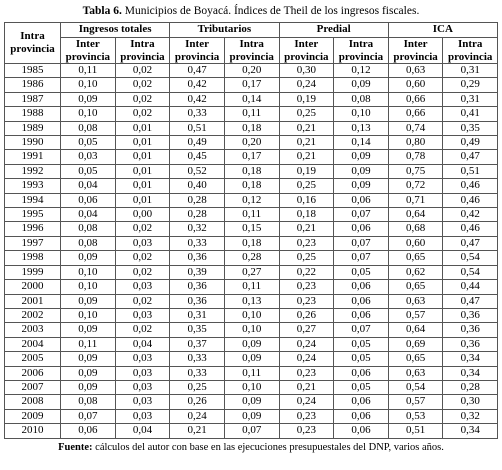 The width and height of the screenshot is (502, 470). What do you see at coordinates (470, 272) in the screenshot?
I see `value-cell: 0,54` at bounding box center [470, 272].